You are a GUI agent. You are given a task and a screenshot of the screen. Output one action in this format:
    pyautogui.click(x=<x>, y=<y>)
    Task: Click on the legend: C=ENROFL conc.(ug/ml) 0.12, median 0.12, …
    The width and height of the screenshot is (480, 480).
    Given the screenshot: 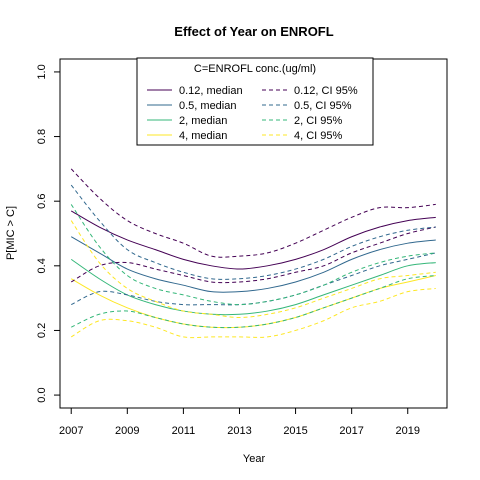 What is the action you would take?
    pyautogui.click(x=255, y=101)
    